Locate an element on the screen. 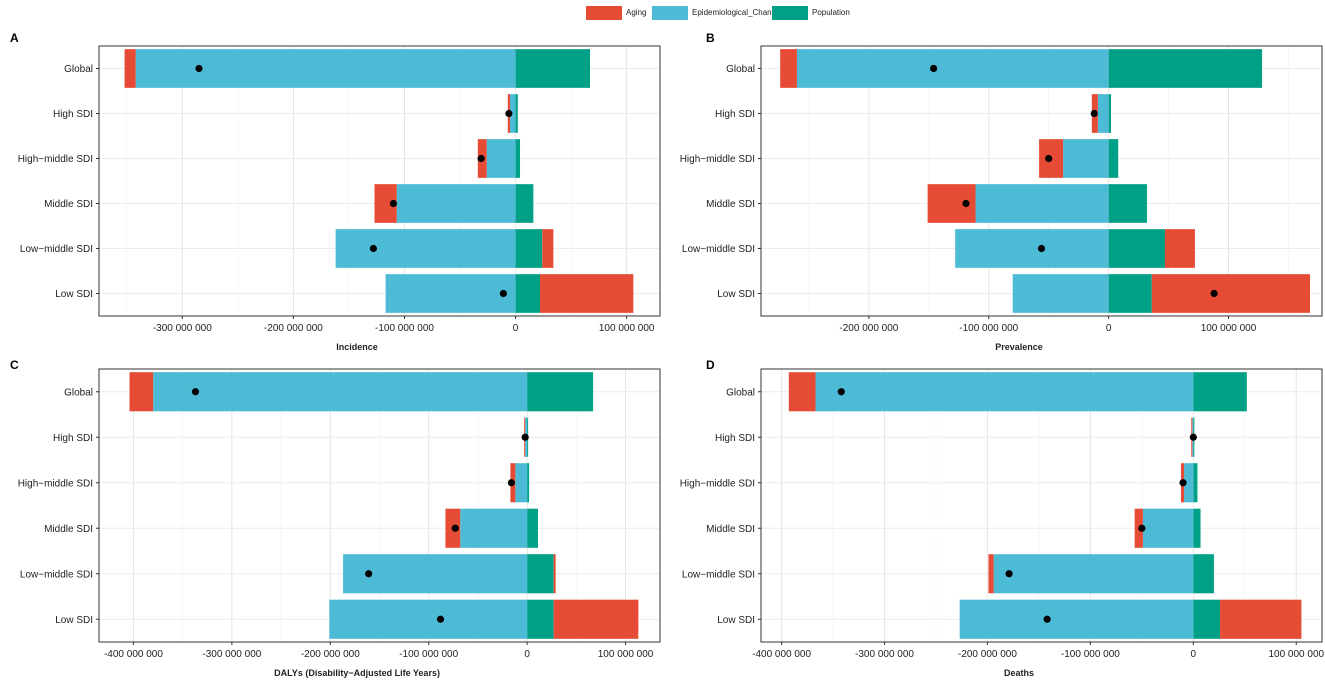 This screenshot has width=1325, height=692. panel-c-bar-low-middle-sdi-aging is located at coordinates (554, 574).